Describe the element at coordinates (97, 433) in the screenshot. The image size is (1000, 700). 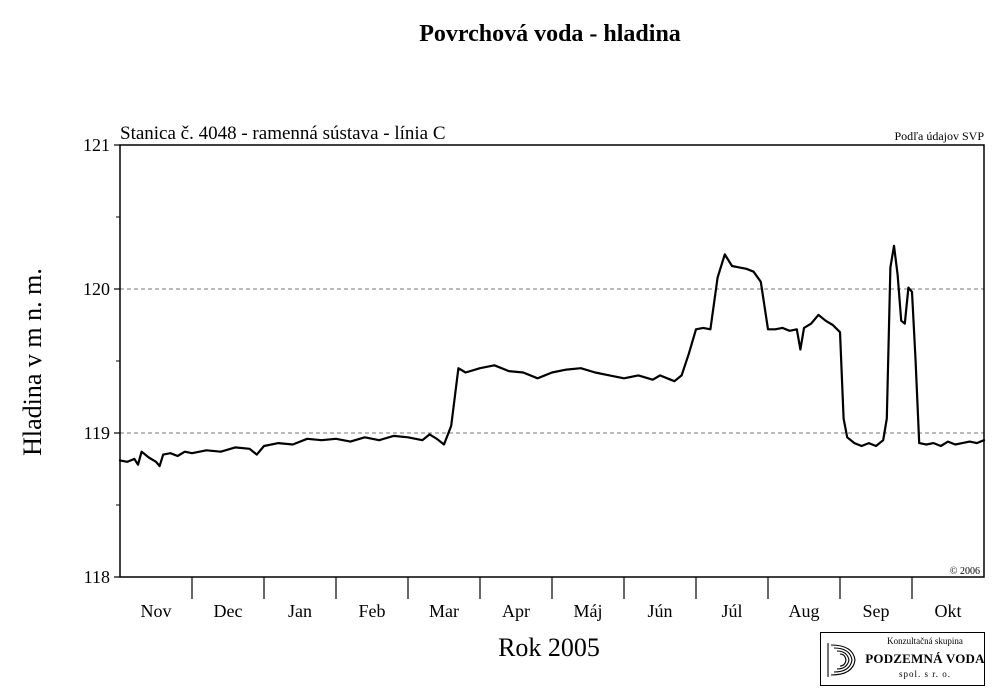
I see `y-tick-label: 119` at that location.